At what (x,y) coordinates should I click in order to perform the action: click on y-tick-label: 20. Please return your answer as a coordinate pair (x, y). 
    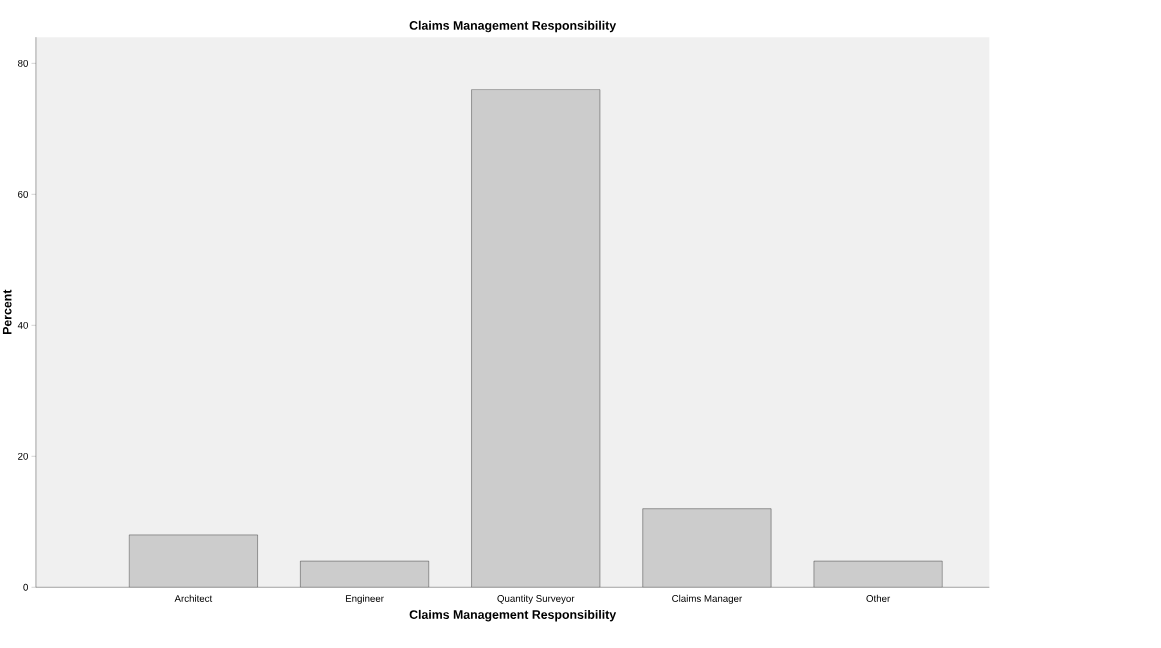
    Looking at the image, I should click on (23, 456).